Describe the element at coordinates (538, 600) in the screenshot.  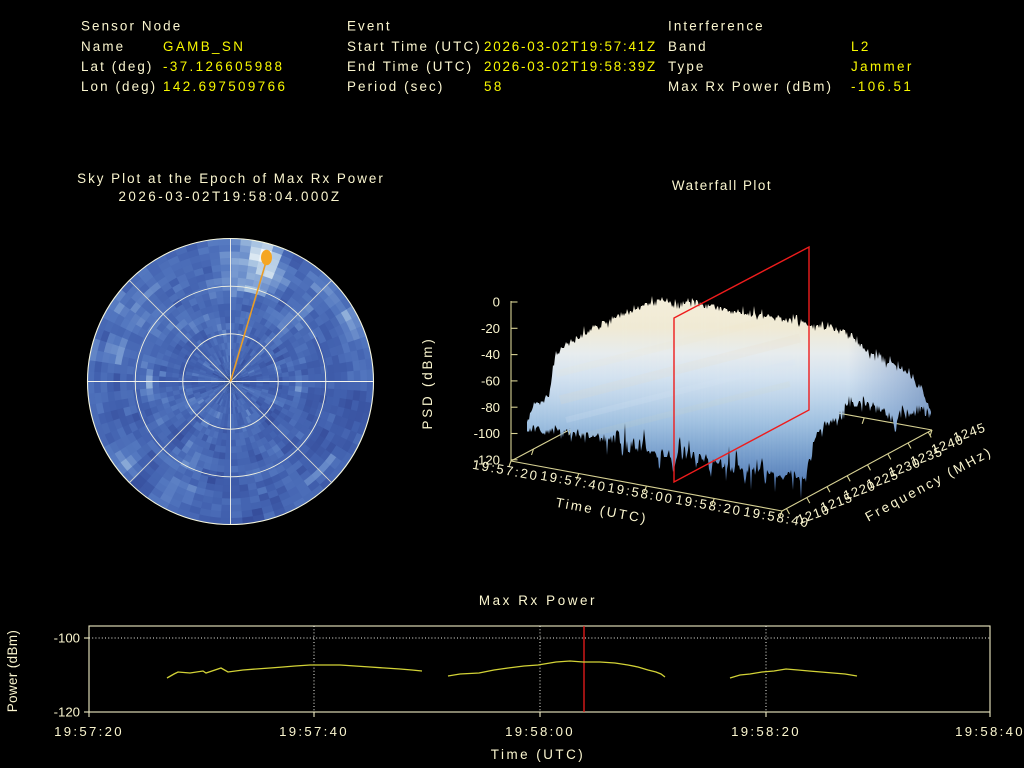
I see `svg-text: Max Rx Power` at that location.